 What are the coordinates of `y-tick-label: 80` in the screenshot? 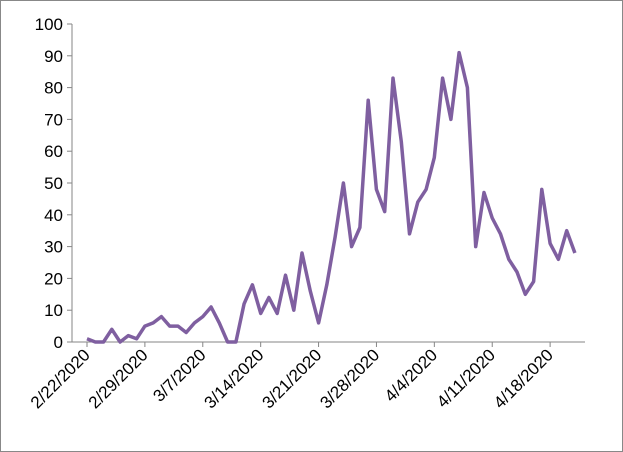 It's located at (53, 88).